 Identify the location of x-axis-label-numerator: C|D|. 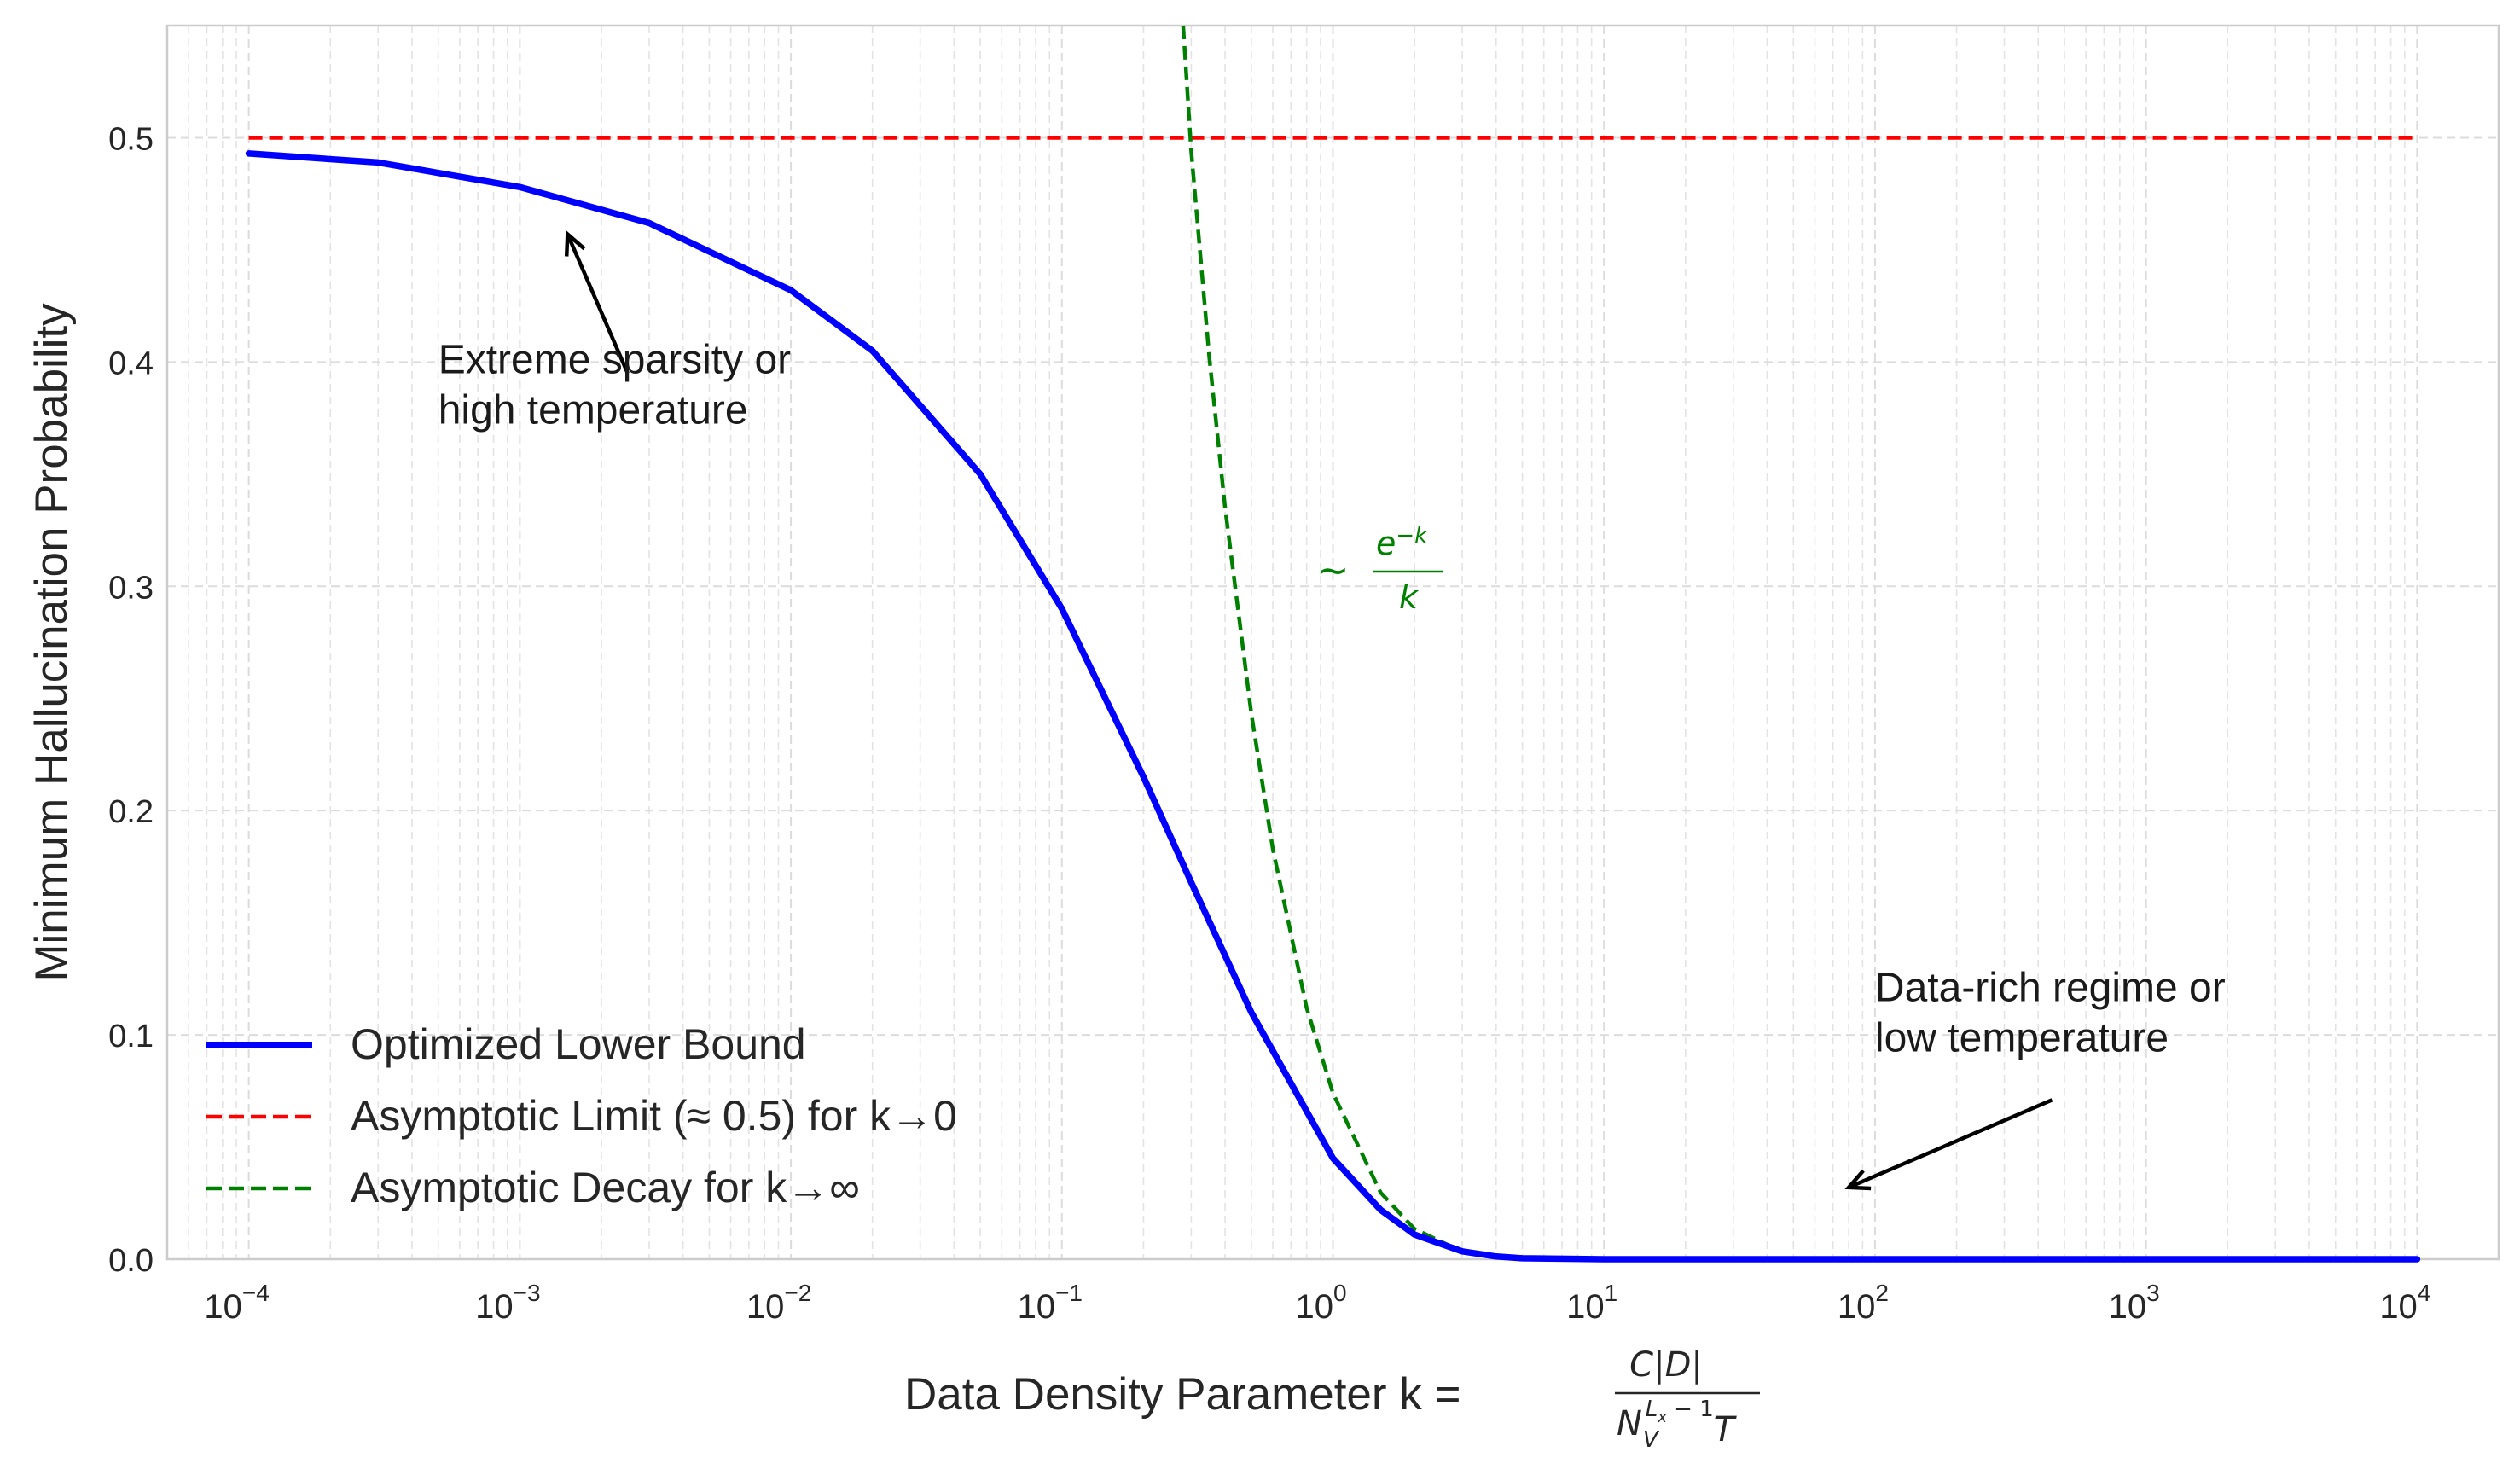
(1666, 1365).